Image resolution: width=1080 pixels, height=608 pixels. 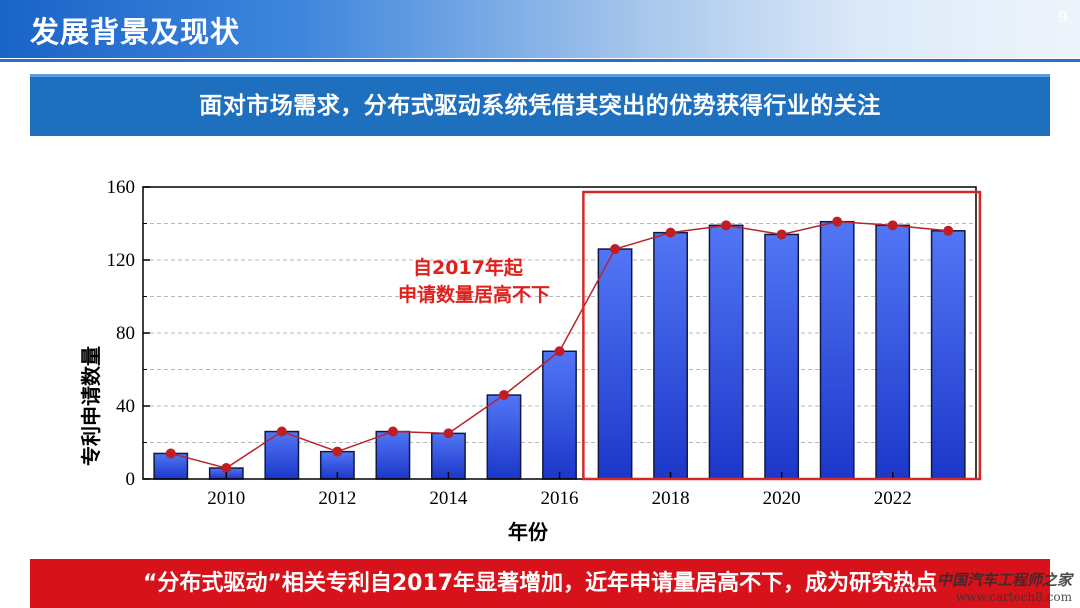 I want to click on y-tick-label: 0, so click(x=131, y=479).